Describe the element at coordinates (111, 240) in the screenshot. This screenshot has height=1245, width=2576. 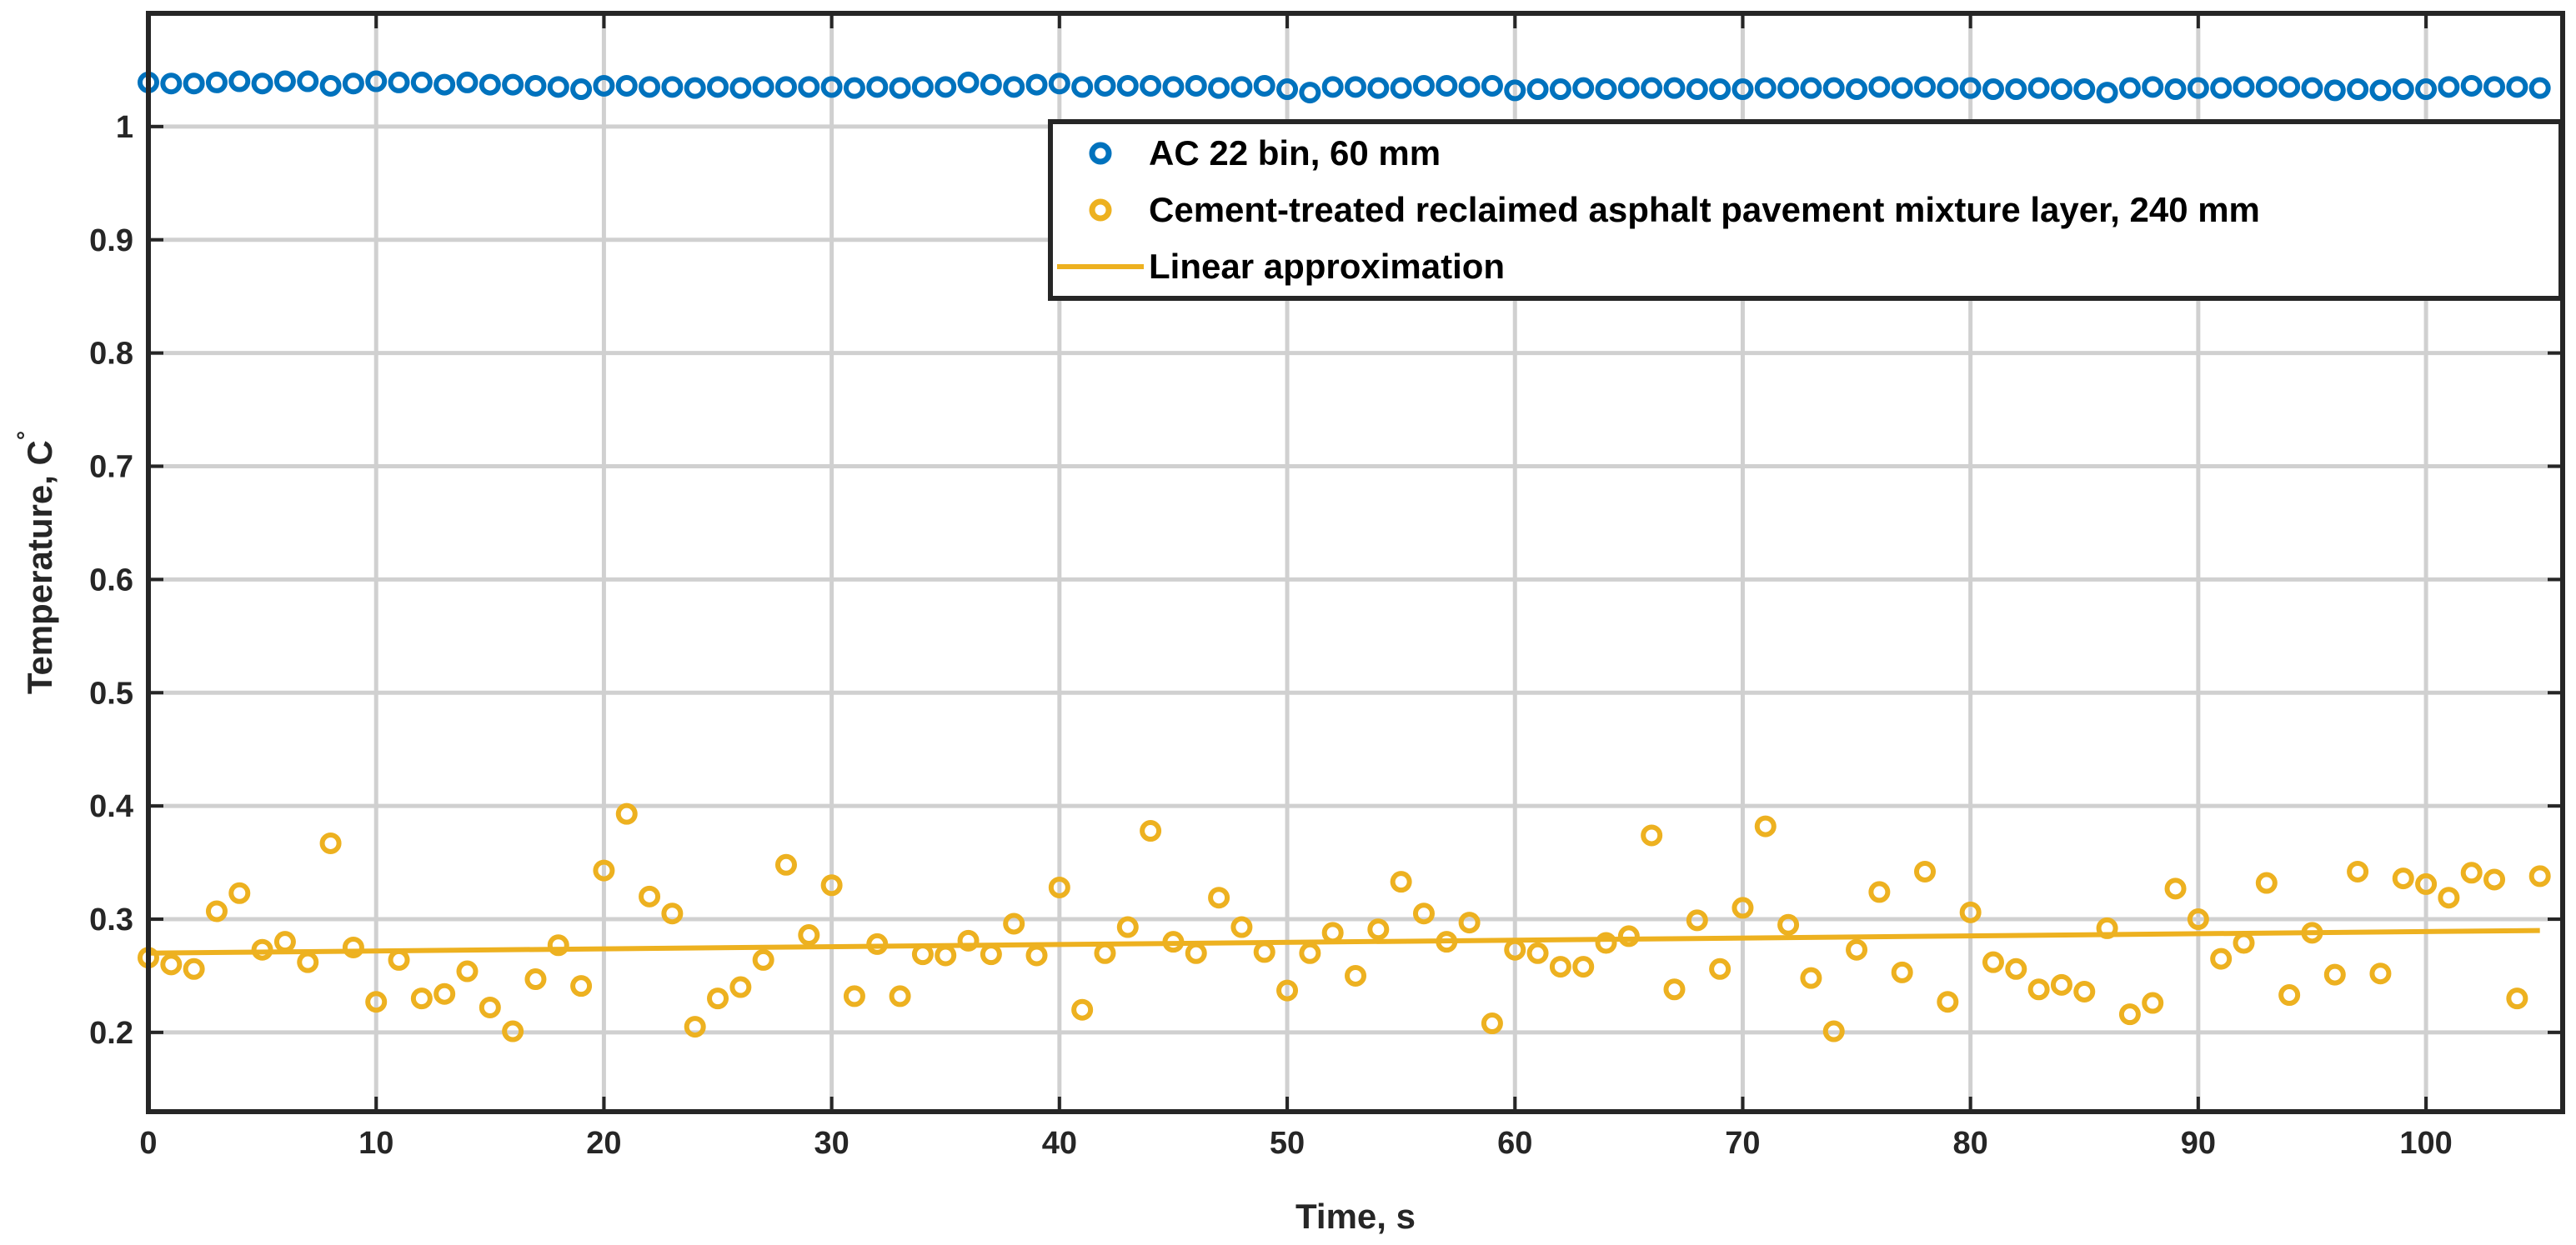
I see `y-tick-label: 0.9` at that location.